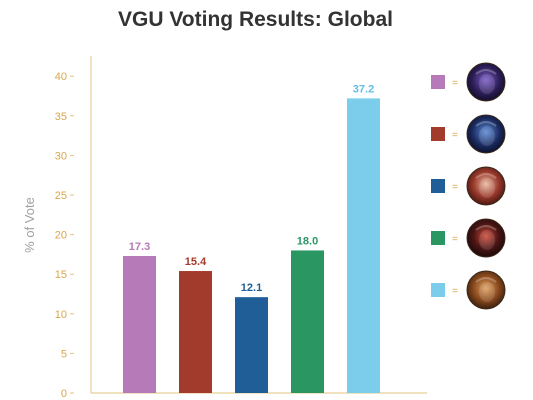  Describe the element at coordinates (61, 275) in the screenshot. I see `y-tick-label: 15` at that location.